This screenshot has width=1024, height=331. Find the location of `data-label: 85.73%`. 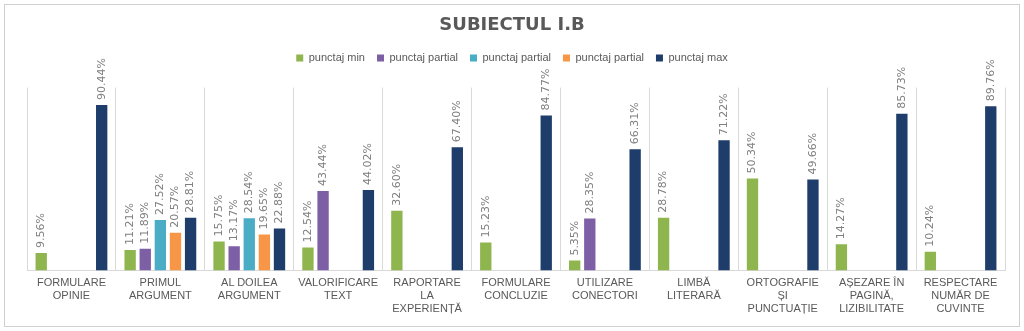

data-label: 85.73% is located at coordinates (901, 87).